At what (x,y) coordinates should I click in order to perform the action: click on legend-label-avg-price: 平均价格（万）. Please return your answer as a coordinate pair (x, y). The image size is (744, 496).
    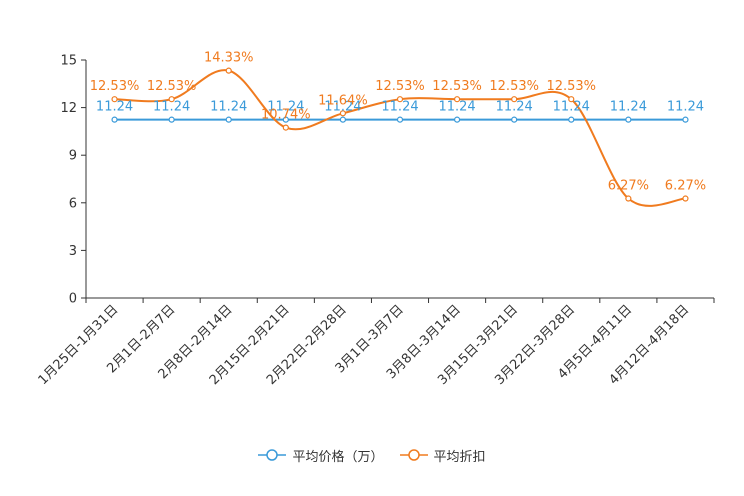
    Looking at the image, I should click on (338, 457).